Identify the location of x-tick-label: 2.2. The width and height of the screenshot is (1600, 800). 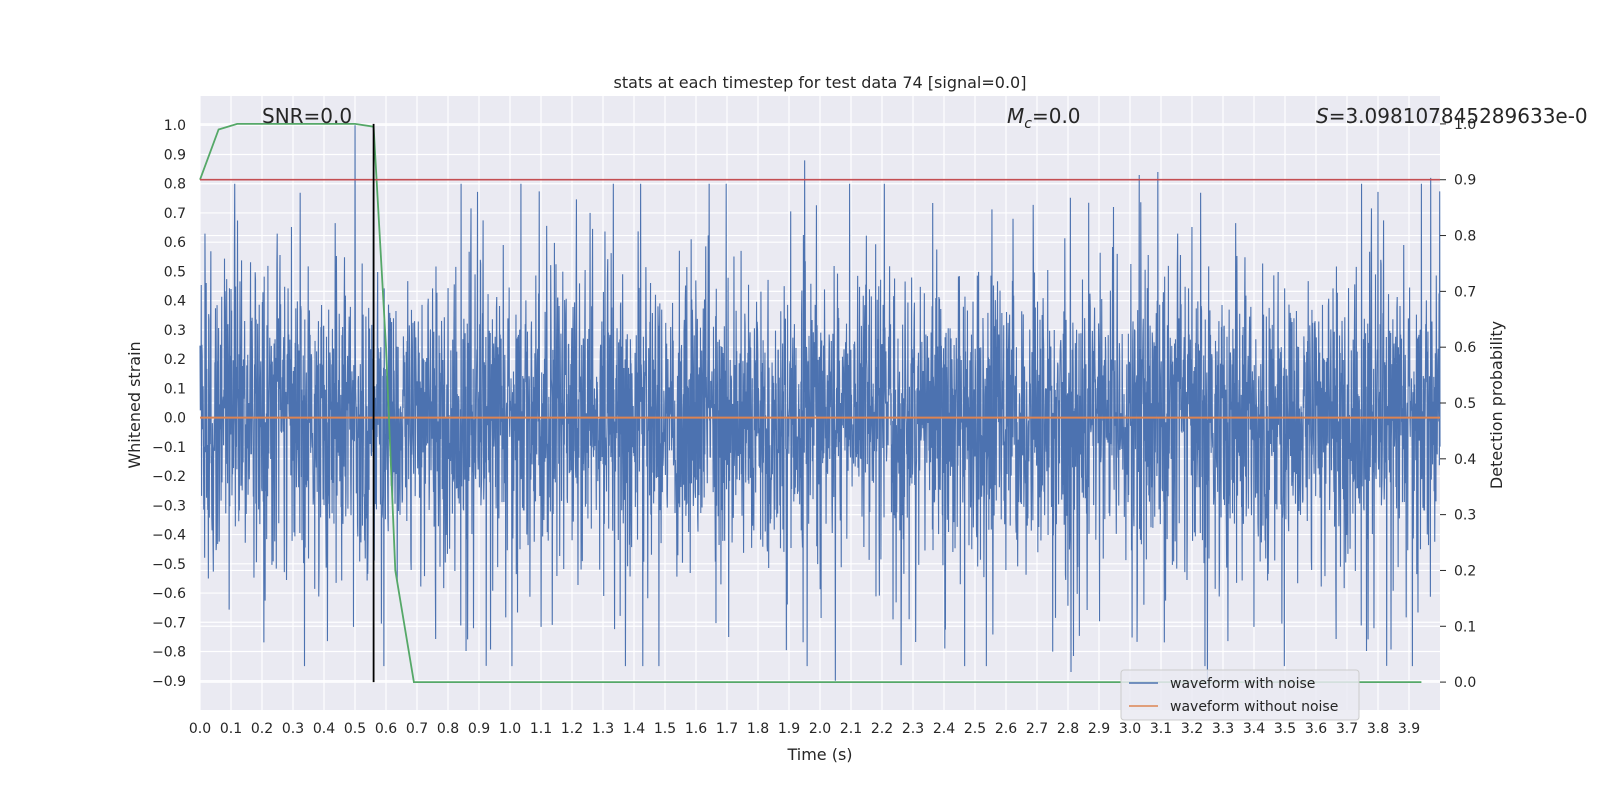
(882, 729).